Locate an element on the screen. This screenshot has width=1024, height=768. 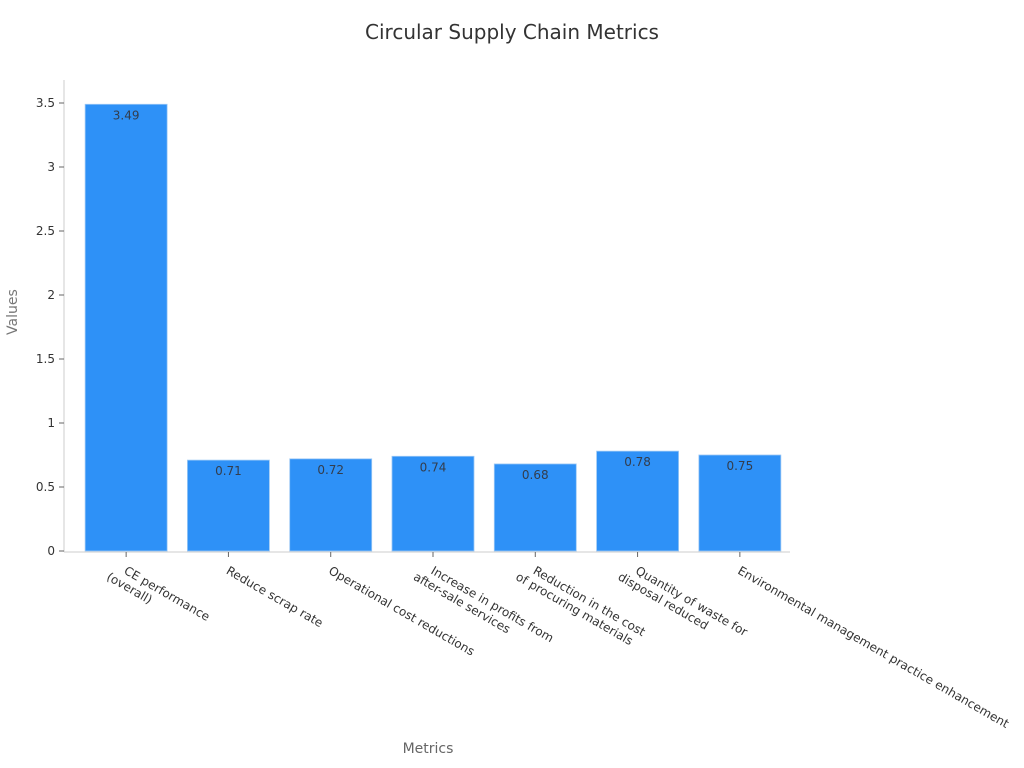
y-tick-label: 0.5 is located at coordinates (45, 487).